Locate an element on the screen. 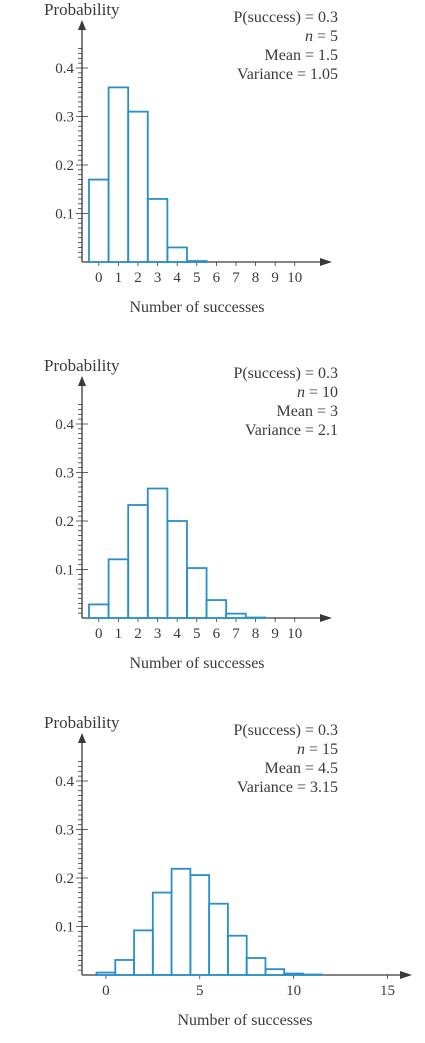 This screenshot has height=1043, width=425. annotation-line: Mean = 1.5 is located at coordinates (301, 55).